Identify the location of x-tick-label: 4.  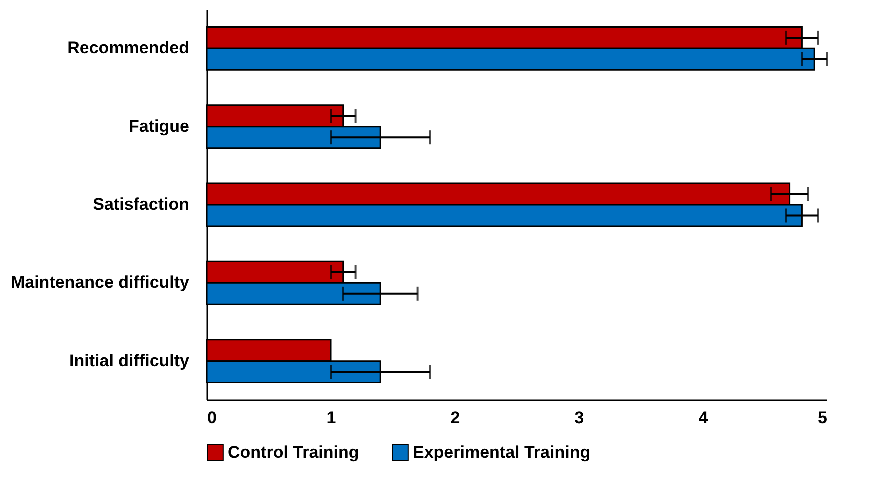
(703, 418).